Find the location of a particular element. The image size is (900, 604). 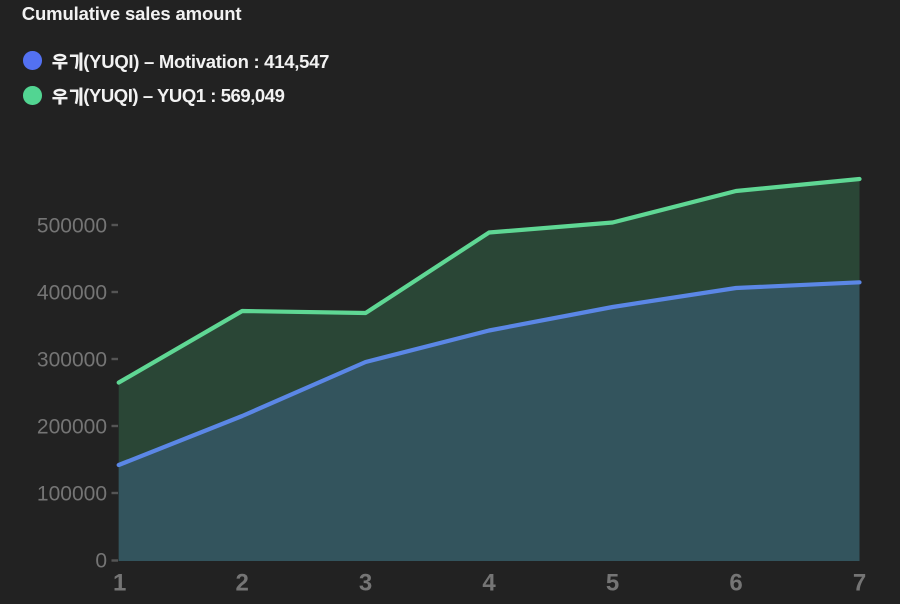

svg-text: 5 is located at coordinates (612, 583).